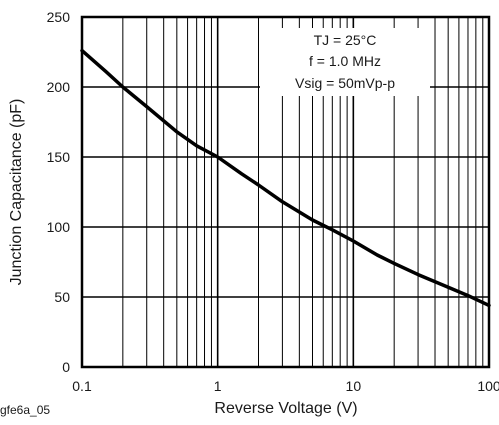 This screenshot has width=499, height=425. I want to click on x-tick-label: 1, so click(218, 386).